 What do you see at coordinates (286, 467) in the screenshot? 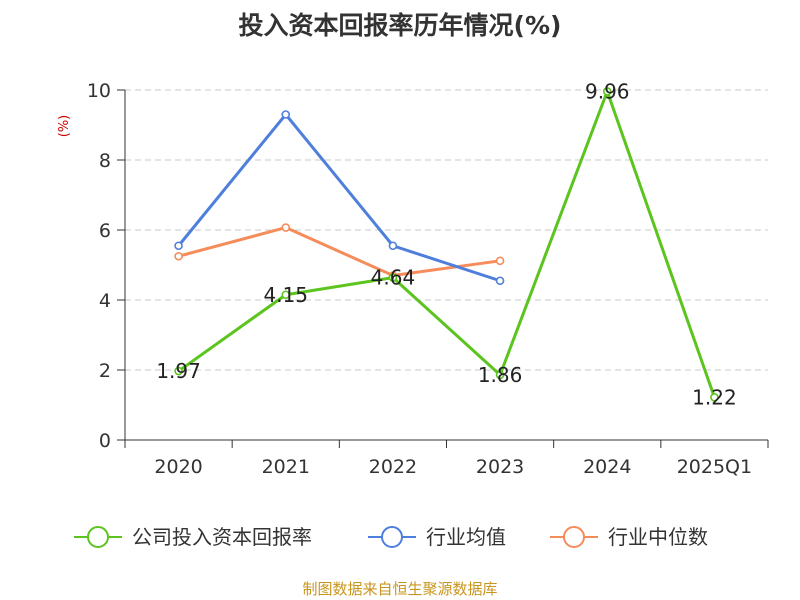
I see `x-tick-label: 2021` at bounding box center [286, 467].